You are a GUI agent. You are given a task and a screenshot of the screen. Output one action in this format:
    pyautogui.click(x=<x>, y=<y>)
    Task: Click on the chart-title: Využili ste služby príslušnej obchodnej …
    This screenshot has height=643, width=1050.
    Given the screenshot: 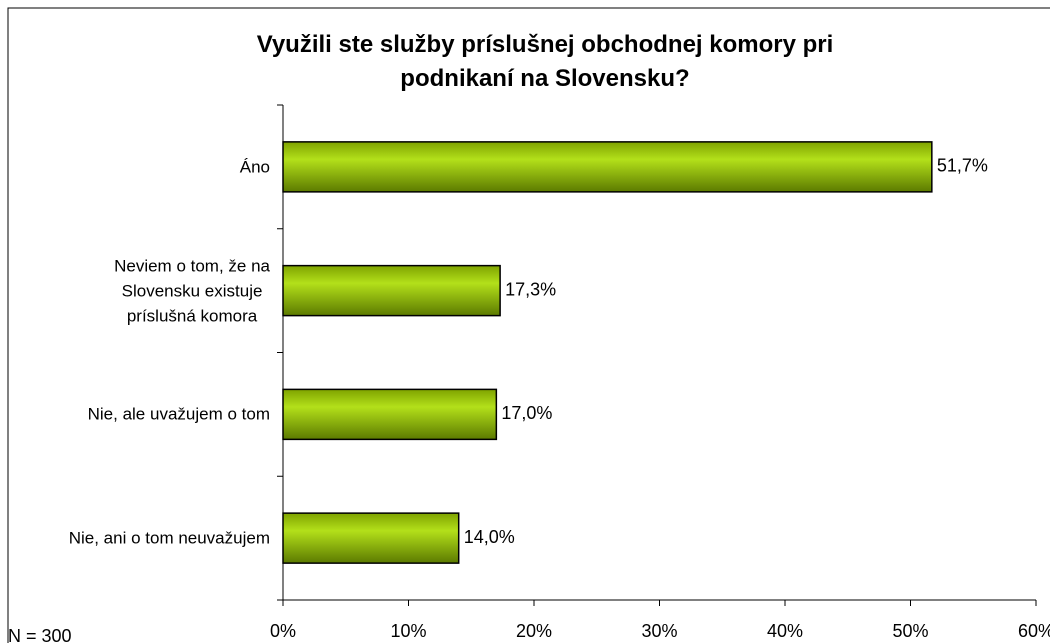 What is the action you would take?
    pyautogui.click(x=545, y=61)
    